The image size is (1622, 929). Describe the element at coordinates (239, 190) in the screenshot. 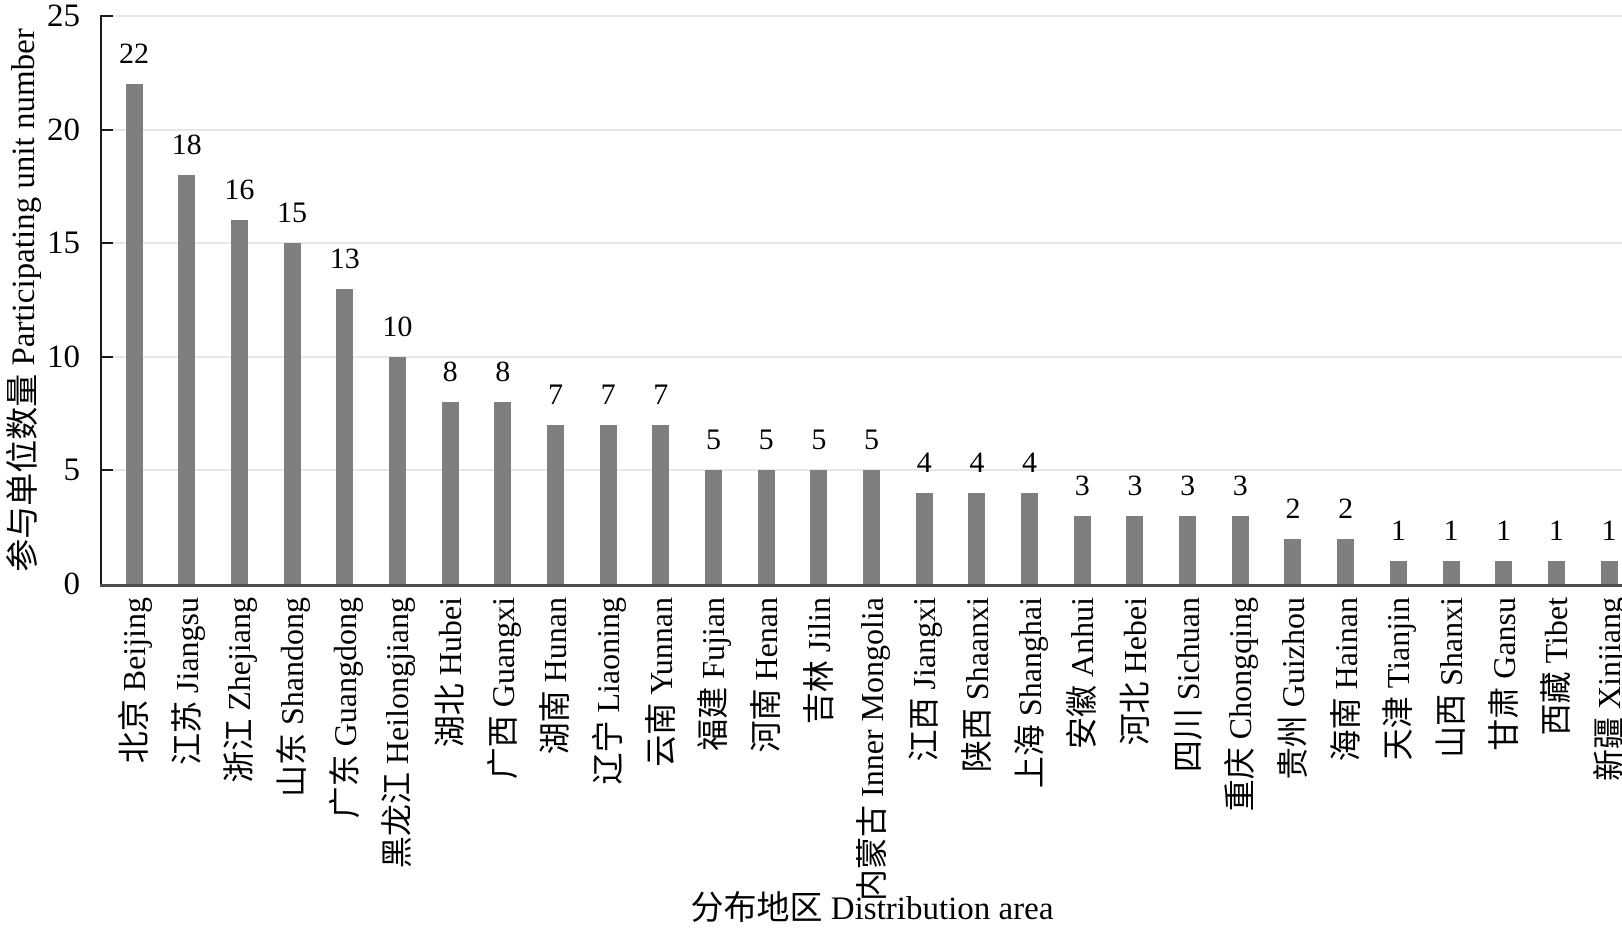

I see `bar-value-label: 16` at that location.